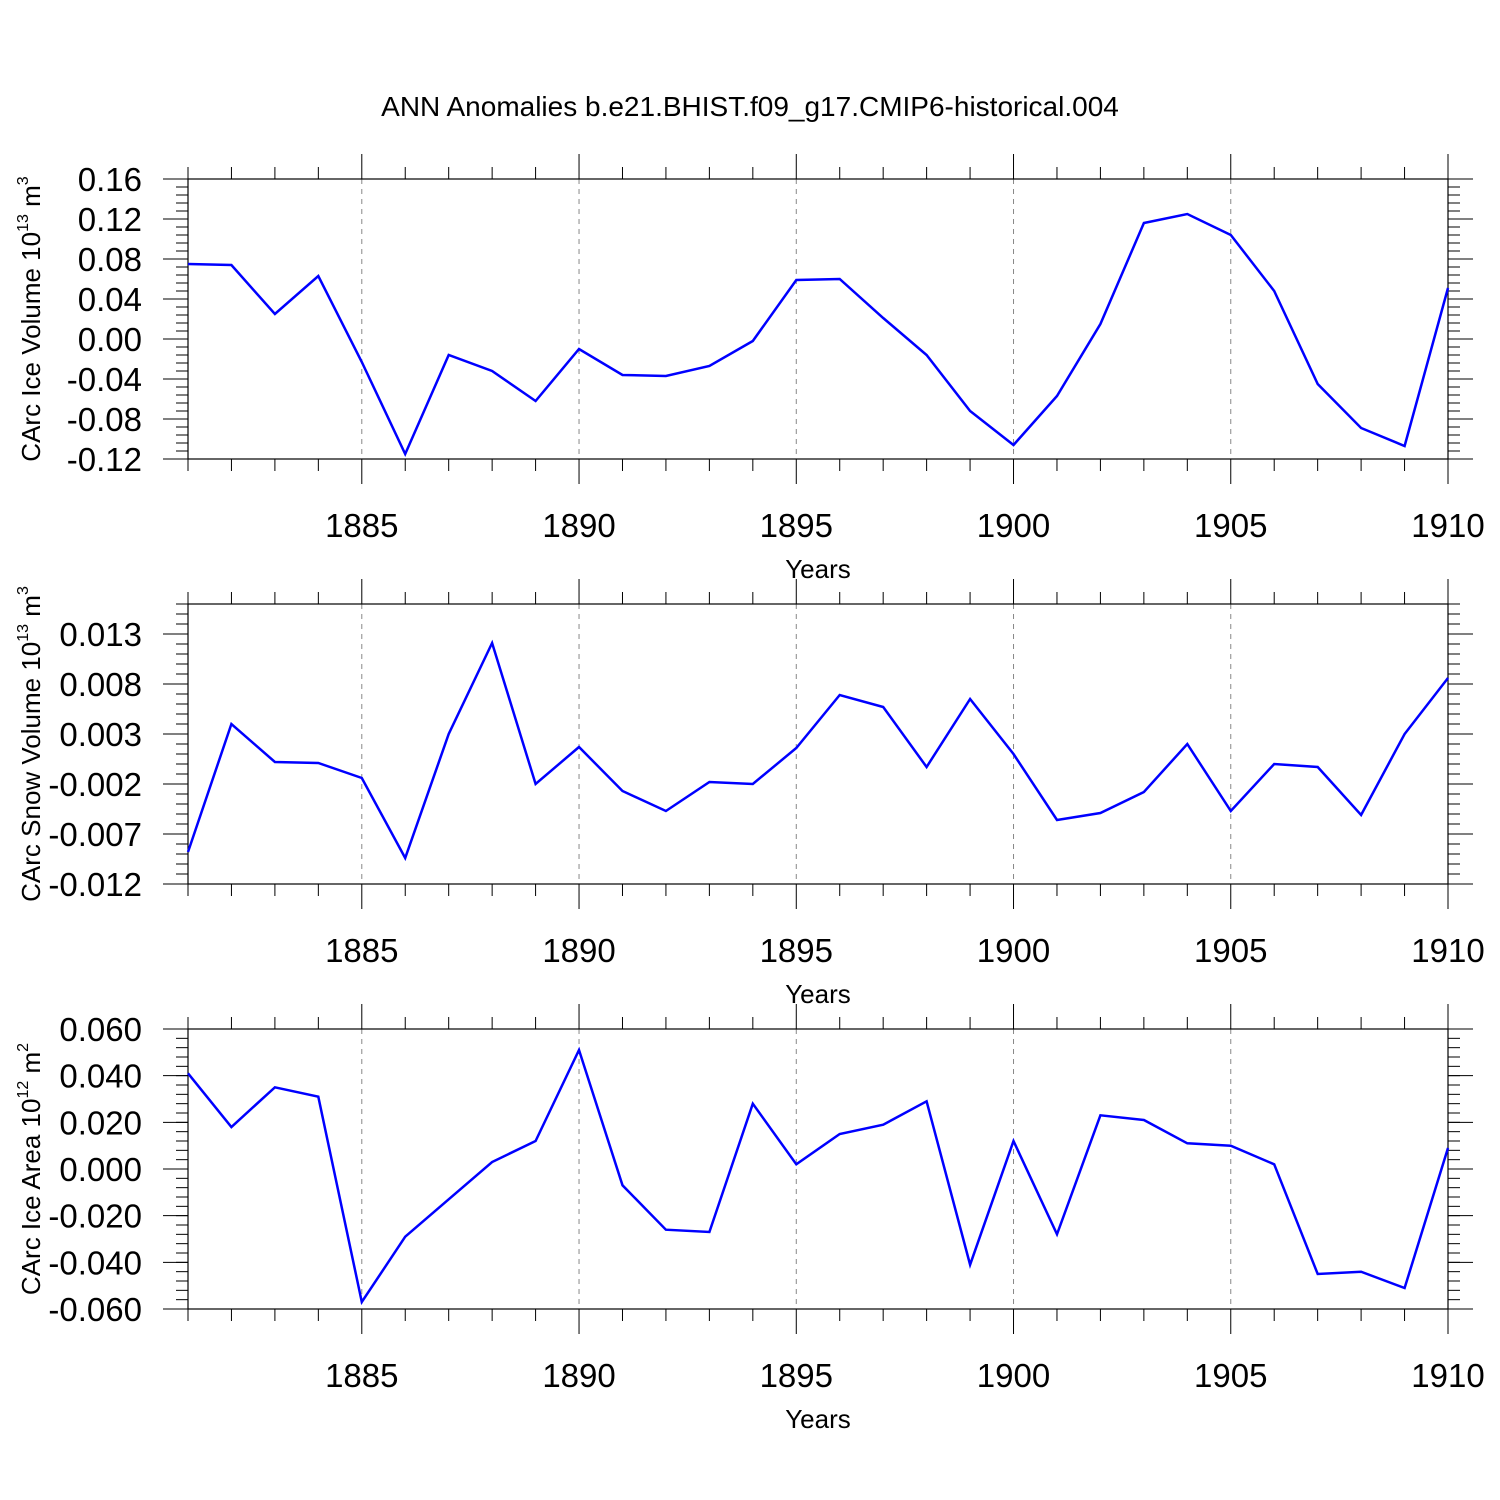  Describe the element at coordinates (95, 884) in the screenshot. I see `y-tick-label: -0.012` at that location.